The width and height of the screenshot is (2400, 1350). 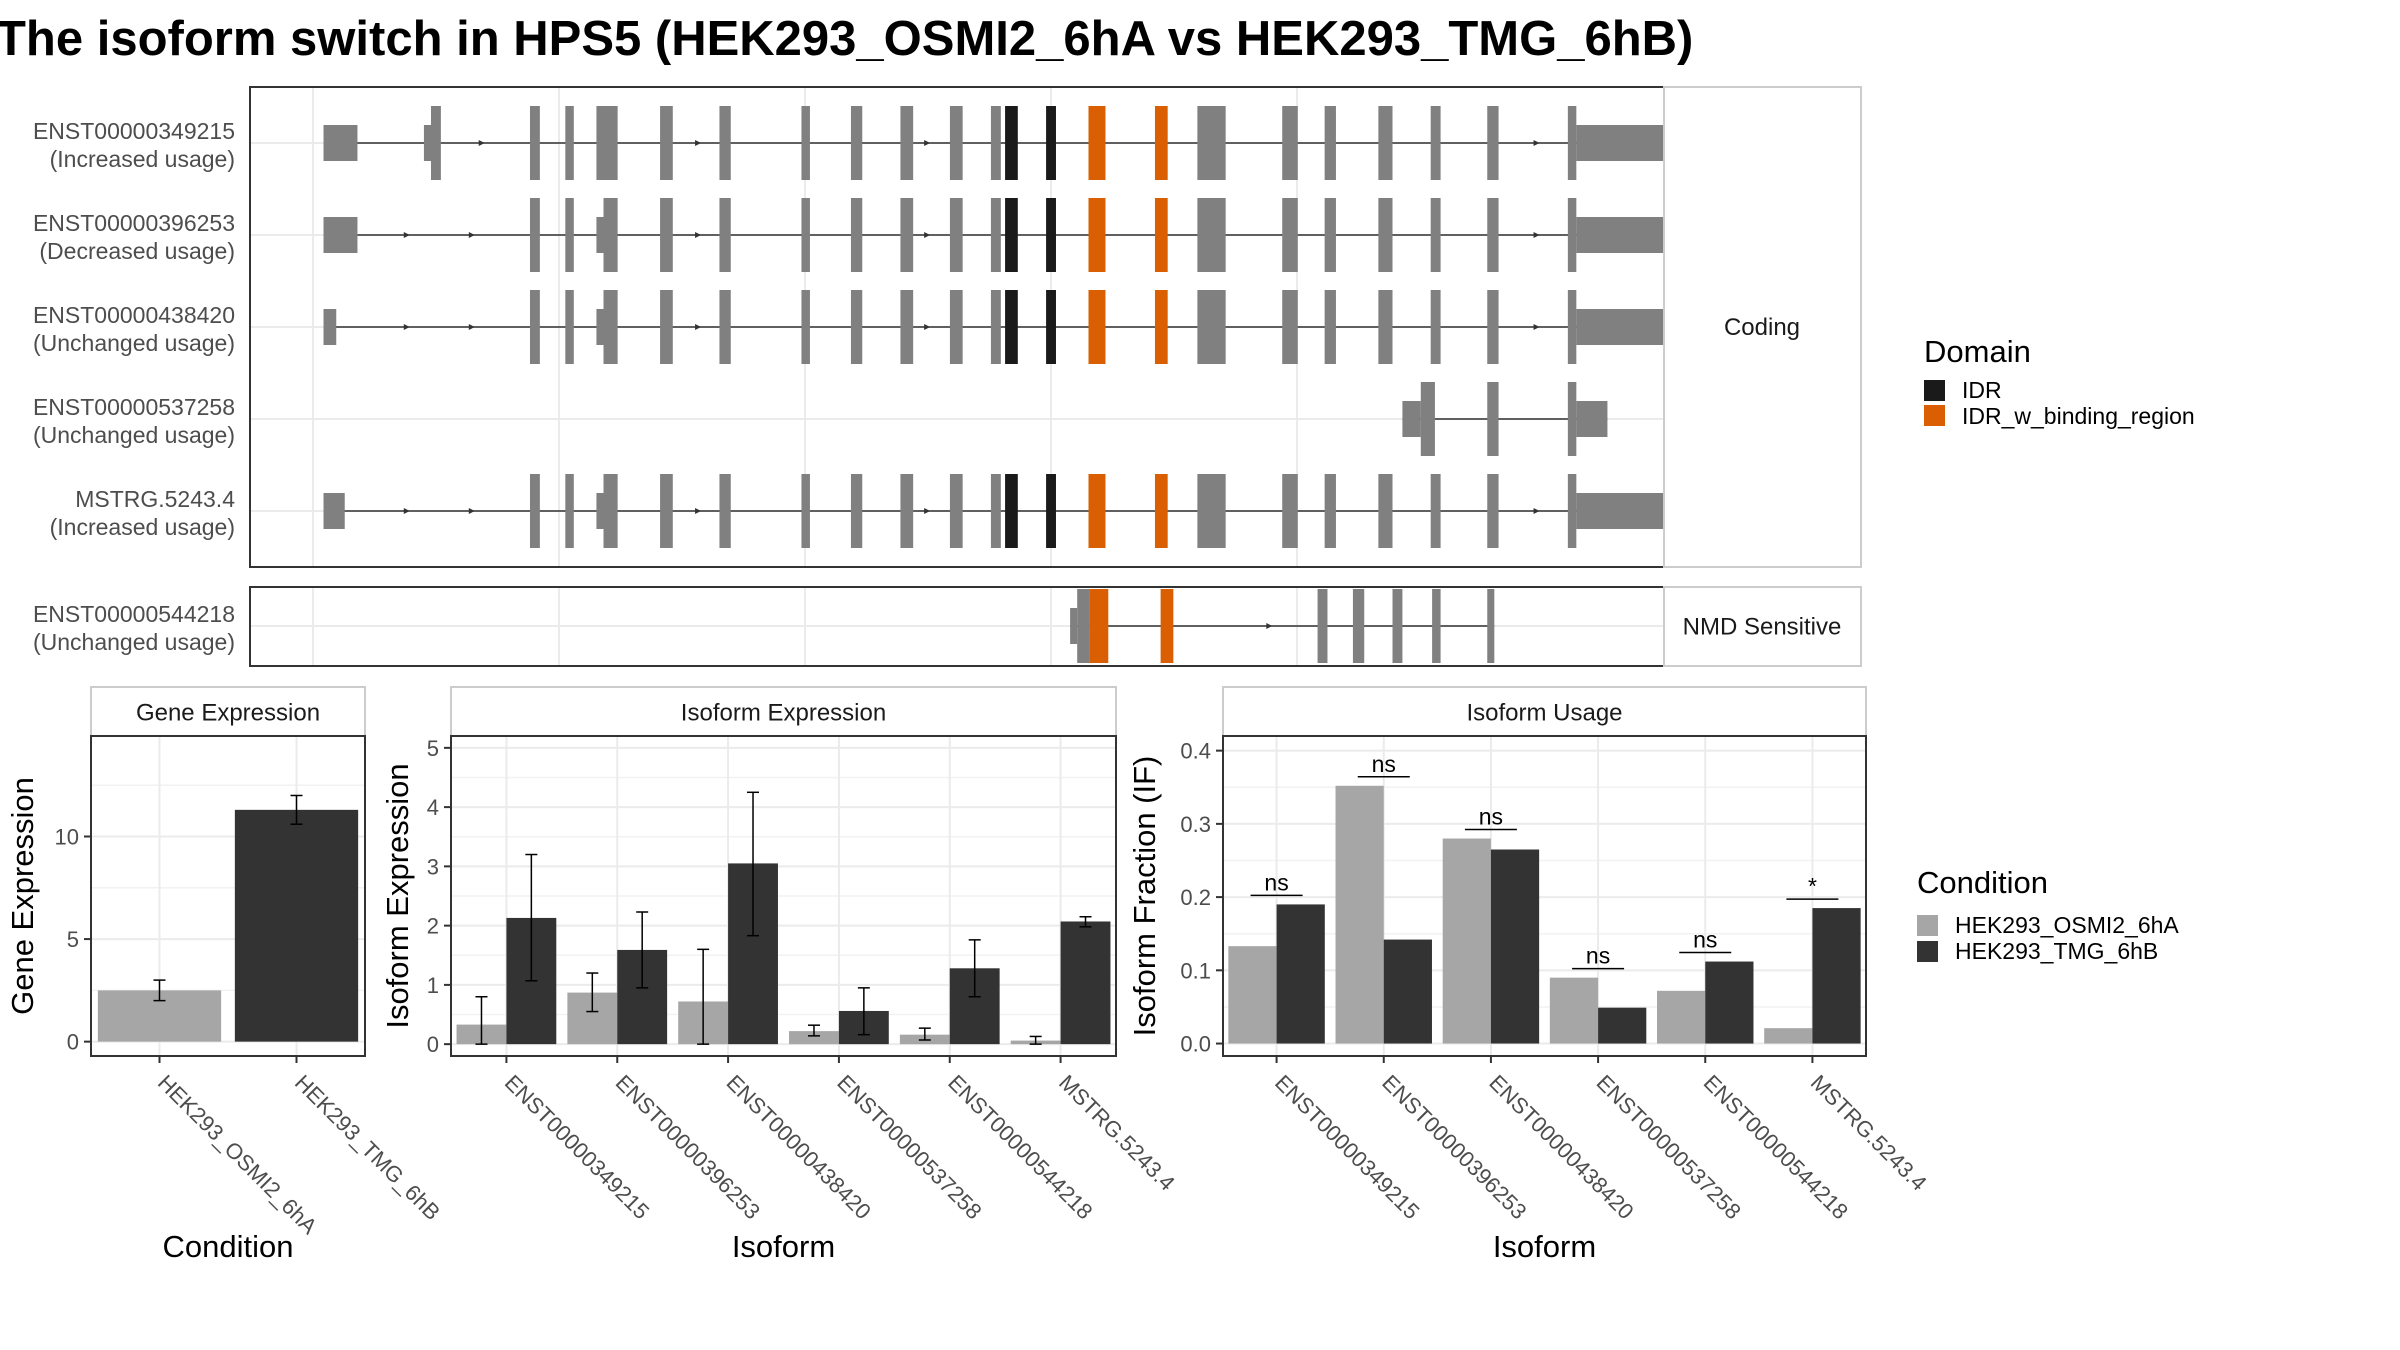 What do you see at coordinates (1505, 419) in the screenshot?
I see `transcript-ENST00000537258` at bounding box center [1505, 419].